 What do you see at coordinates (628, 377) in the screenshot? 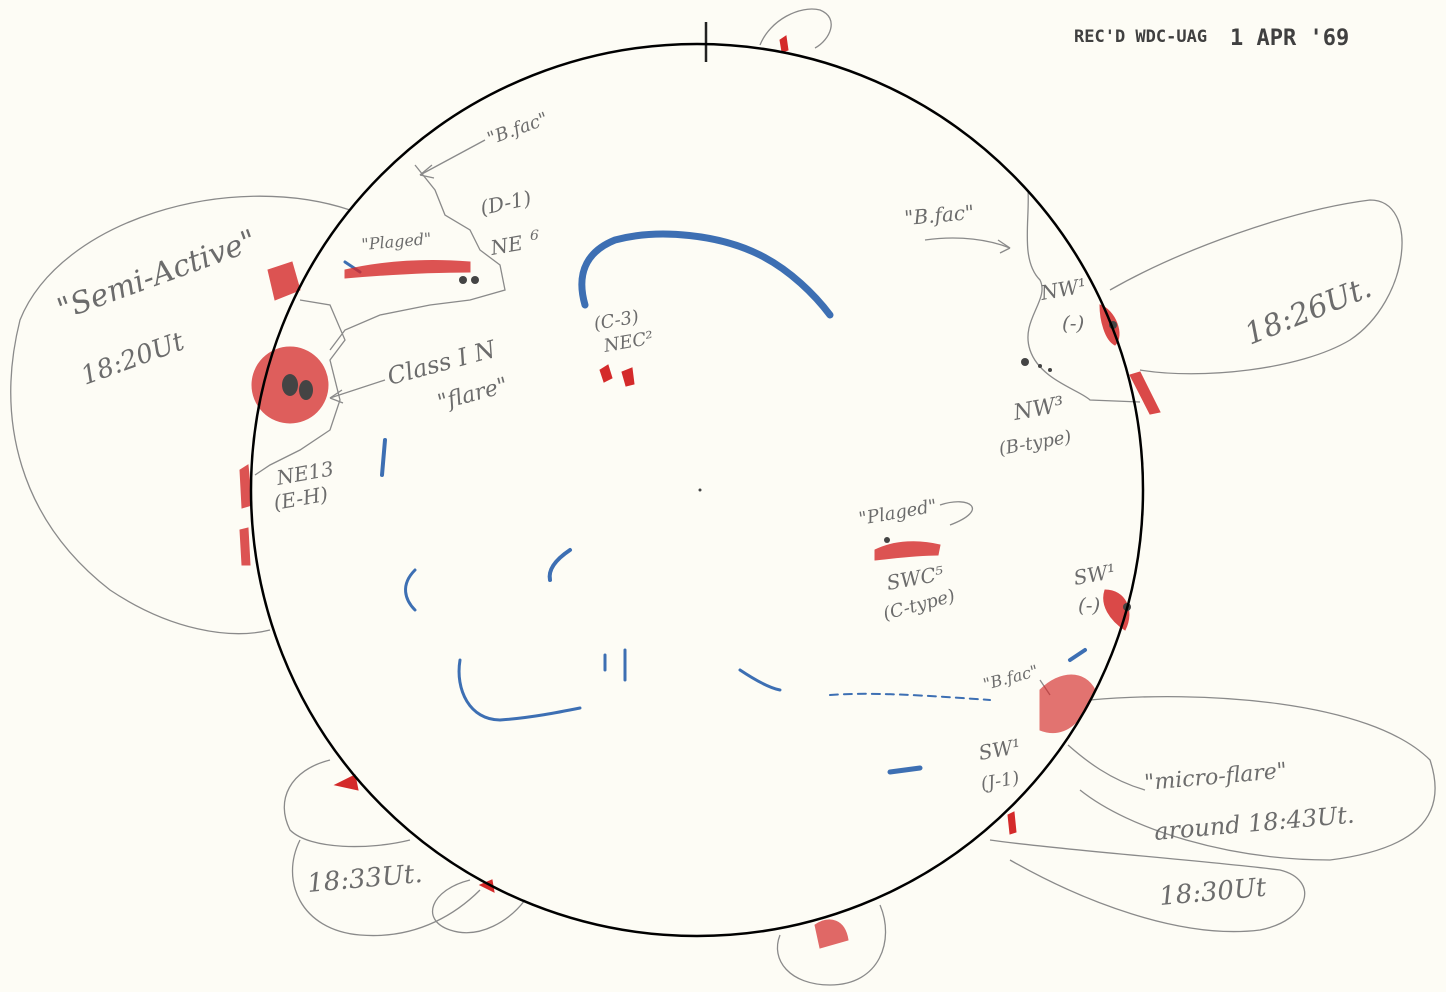
I see `plage-nec2-b` at bounding box center [628, 377].